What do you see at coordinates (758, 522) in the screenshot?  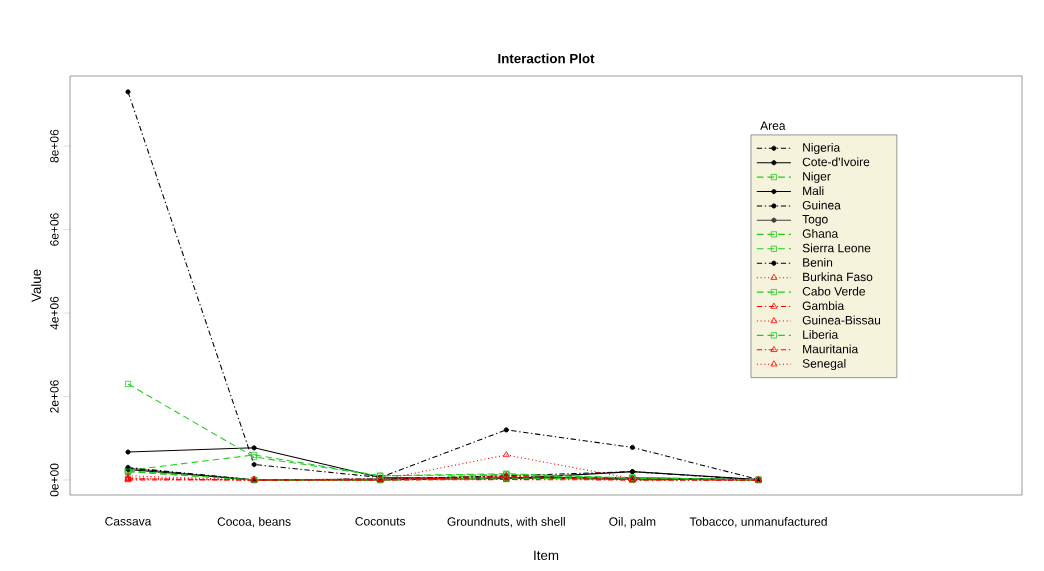 I see `x-tick-label: Tobacco, unmanufactured` at bounding box center [758, 522].